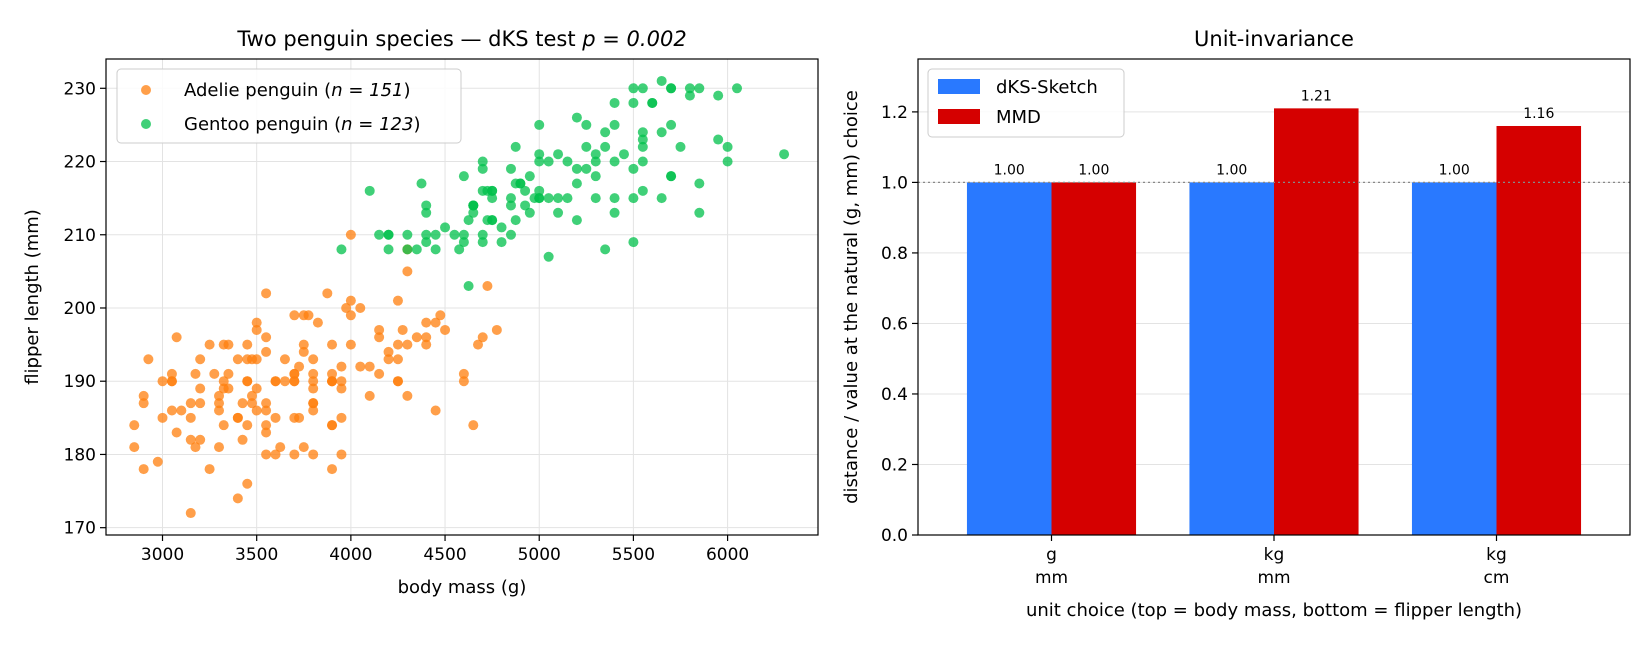  I want to click on scatter-x-tick-label: 3500, so click(256, 555).